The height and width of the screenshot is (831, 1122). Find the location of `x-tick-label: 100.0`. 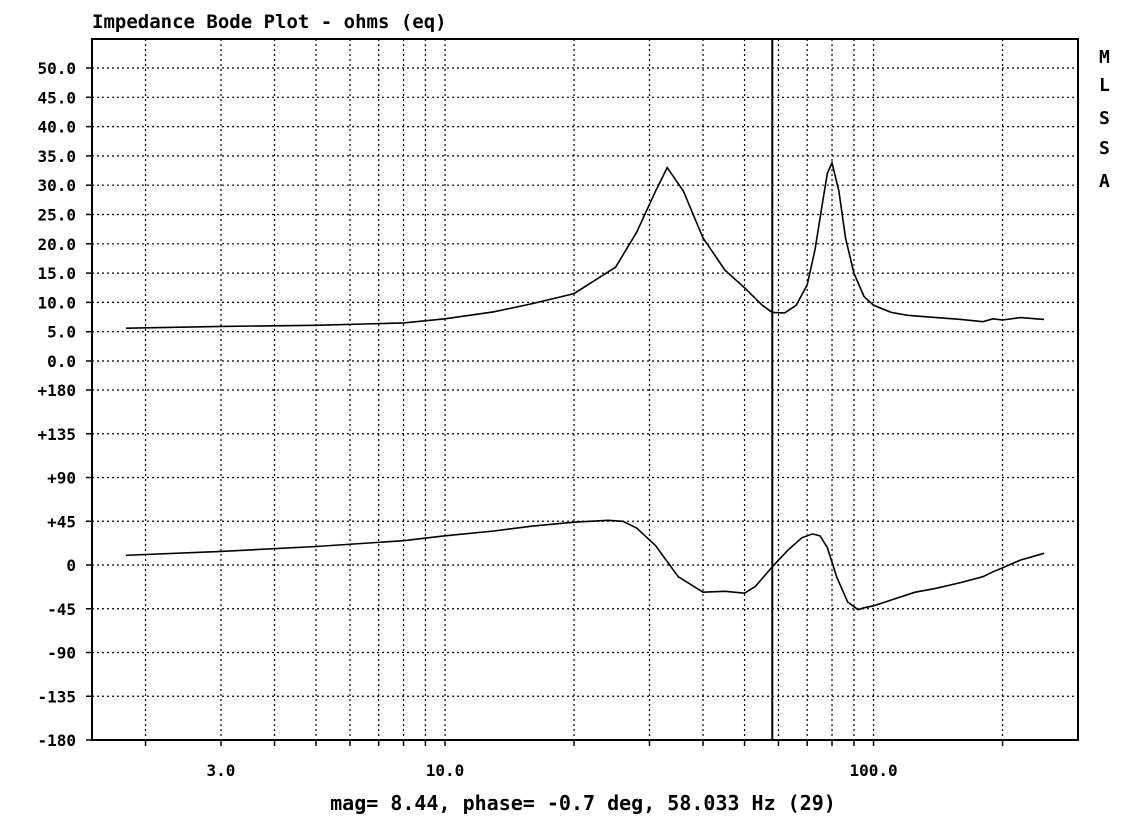

x-tick-label: 100.0 is located at coordinates (873, 770).